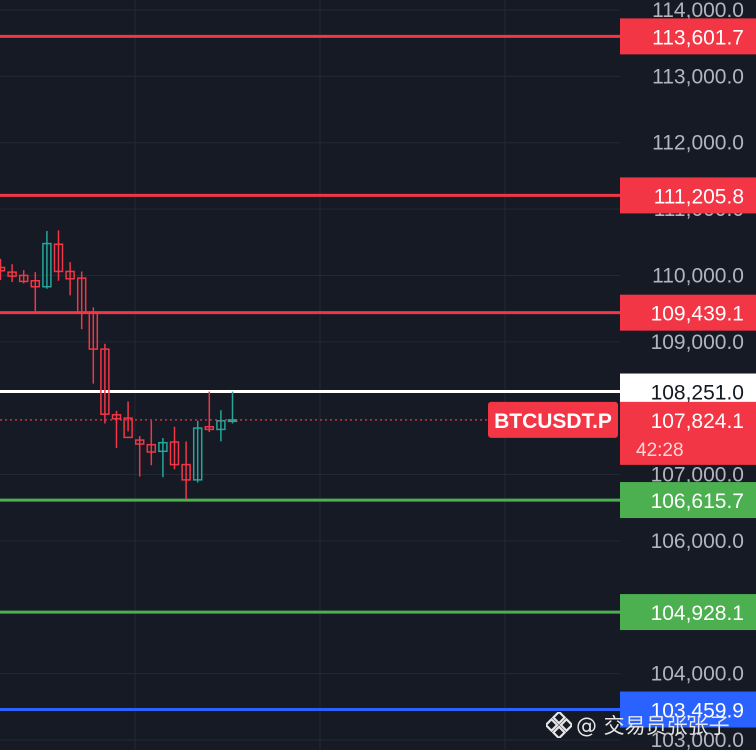 The image size is (756, 750). I want to click on candle-countdown: 42:28, so click(660, 450).